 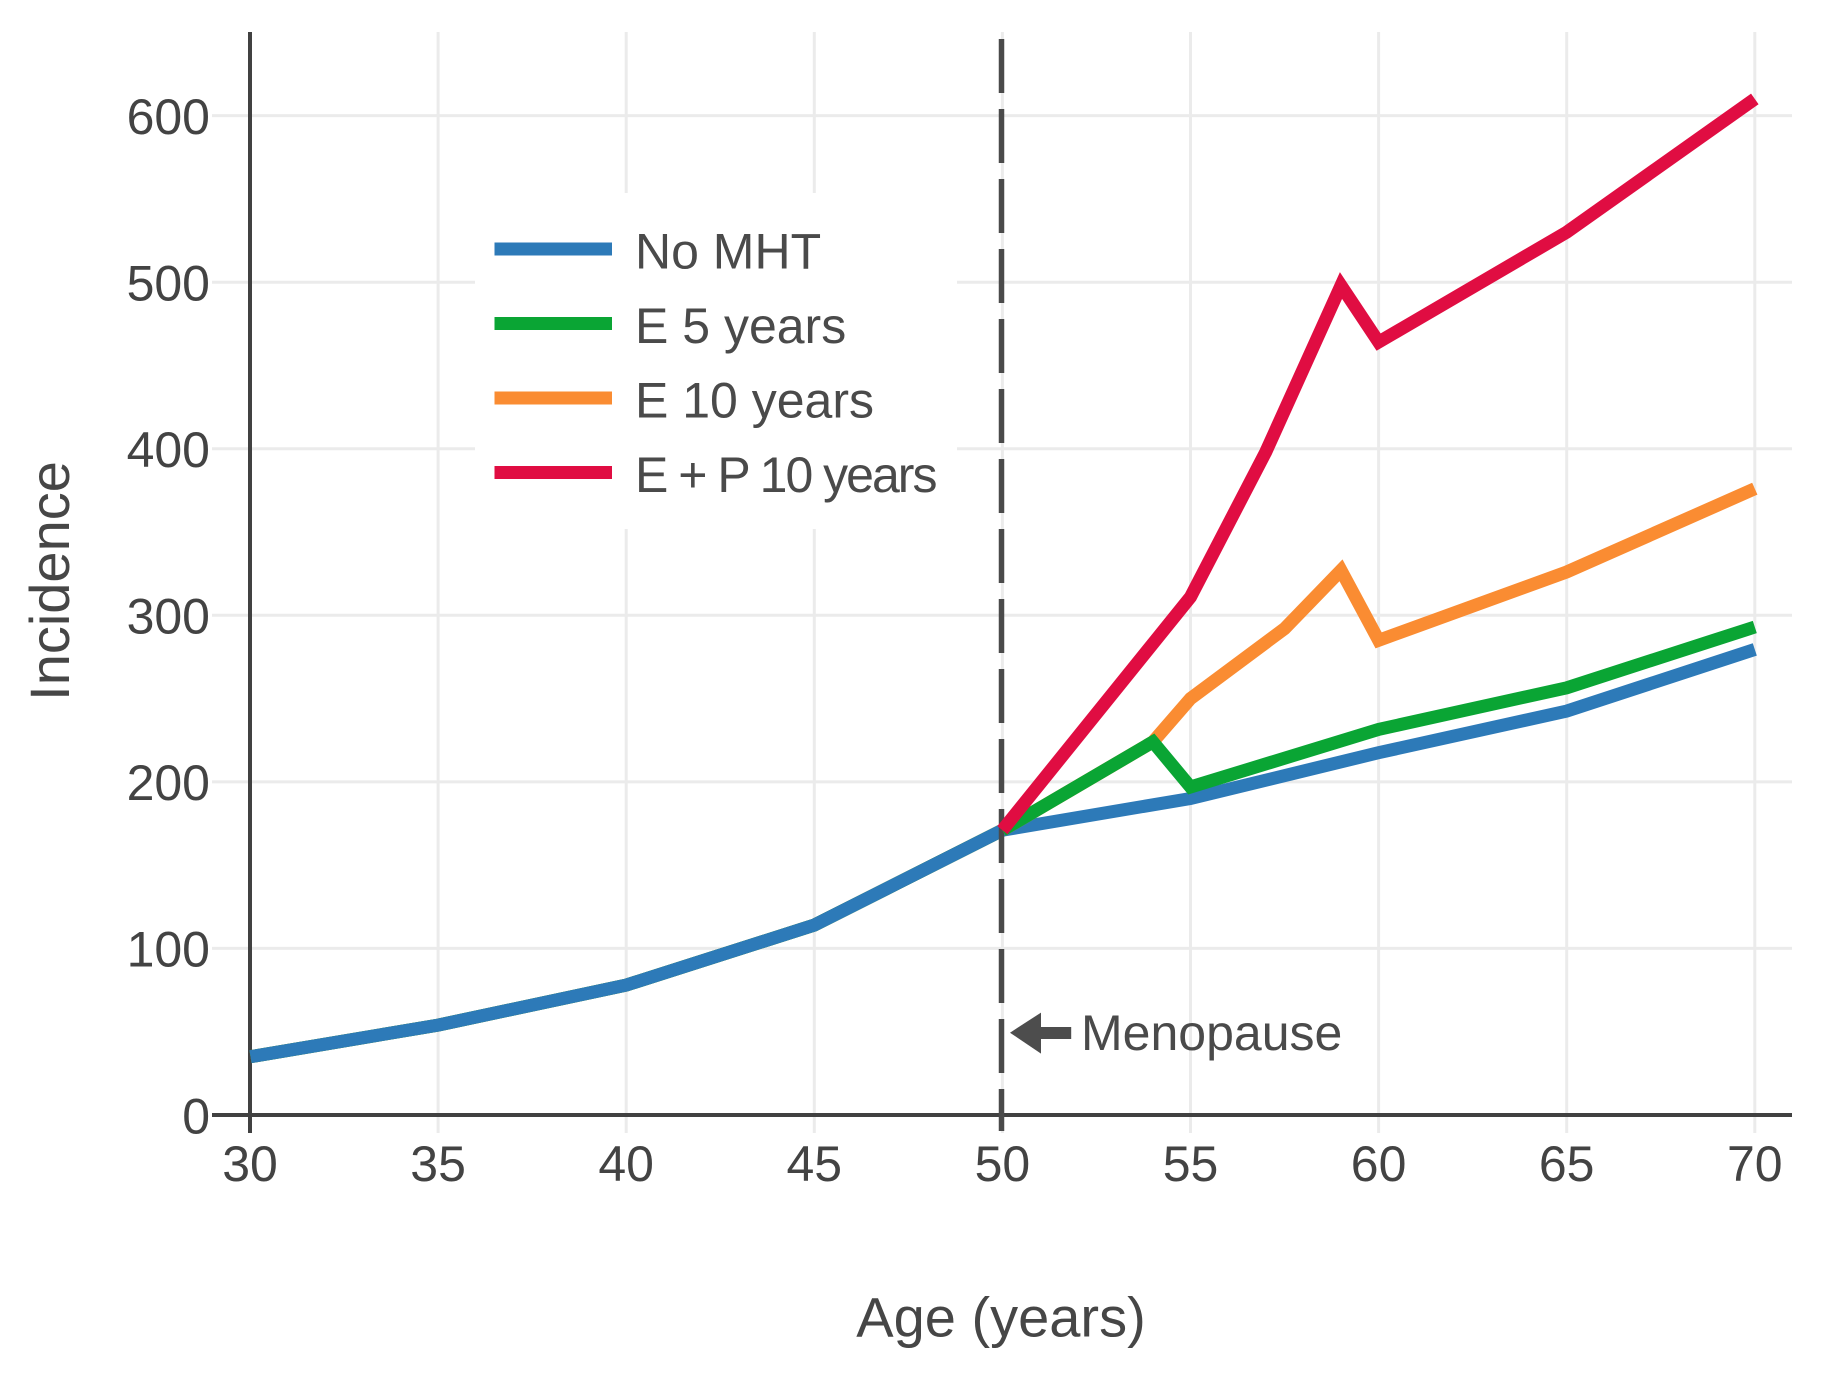 What do you see at coordinates (1191, 1164) in the screenshot?
I see `svg-text: 55` at bounding box center [1191, 1164].